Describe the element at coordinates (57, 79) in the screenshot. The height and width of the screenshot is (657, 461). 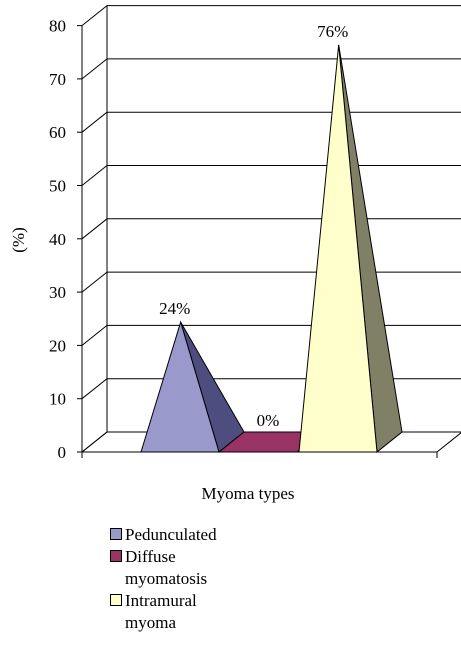
I see `y-tick-label: 70` at that location.